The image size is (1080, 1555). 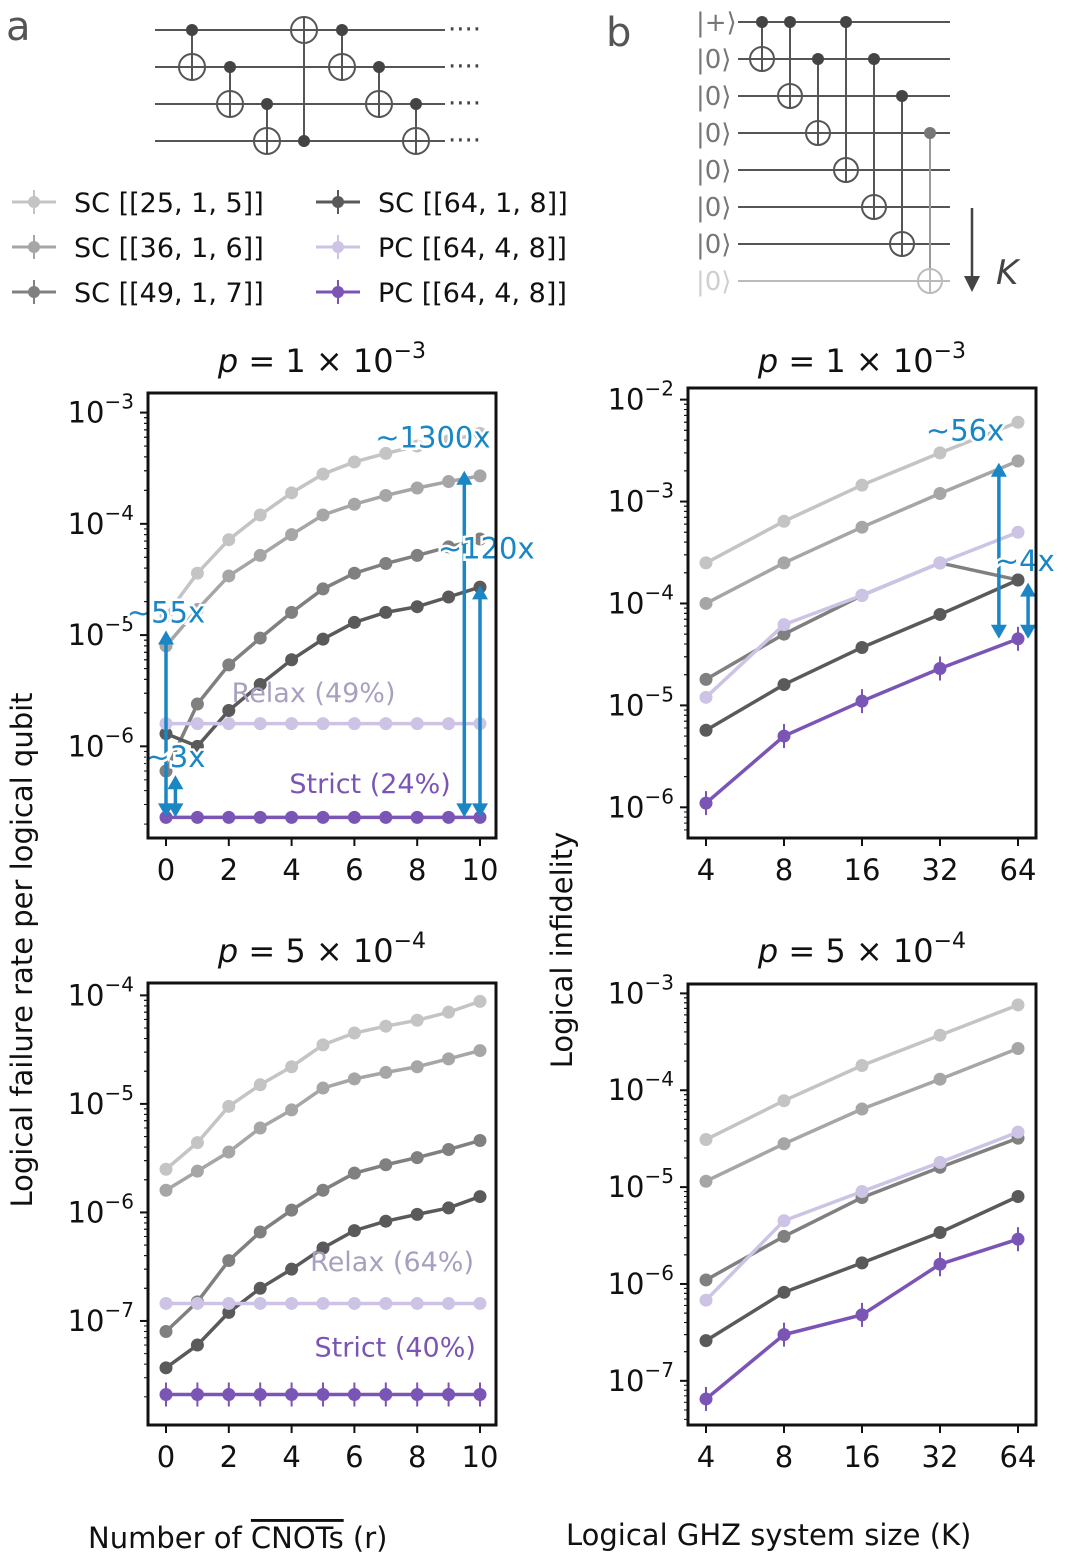 What do you see at coordinates (930, 133) in the screenshot?
I see `control-dot` at bounding box center [930, 133].